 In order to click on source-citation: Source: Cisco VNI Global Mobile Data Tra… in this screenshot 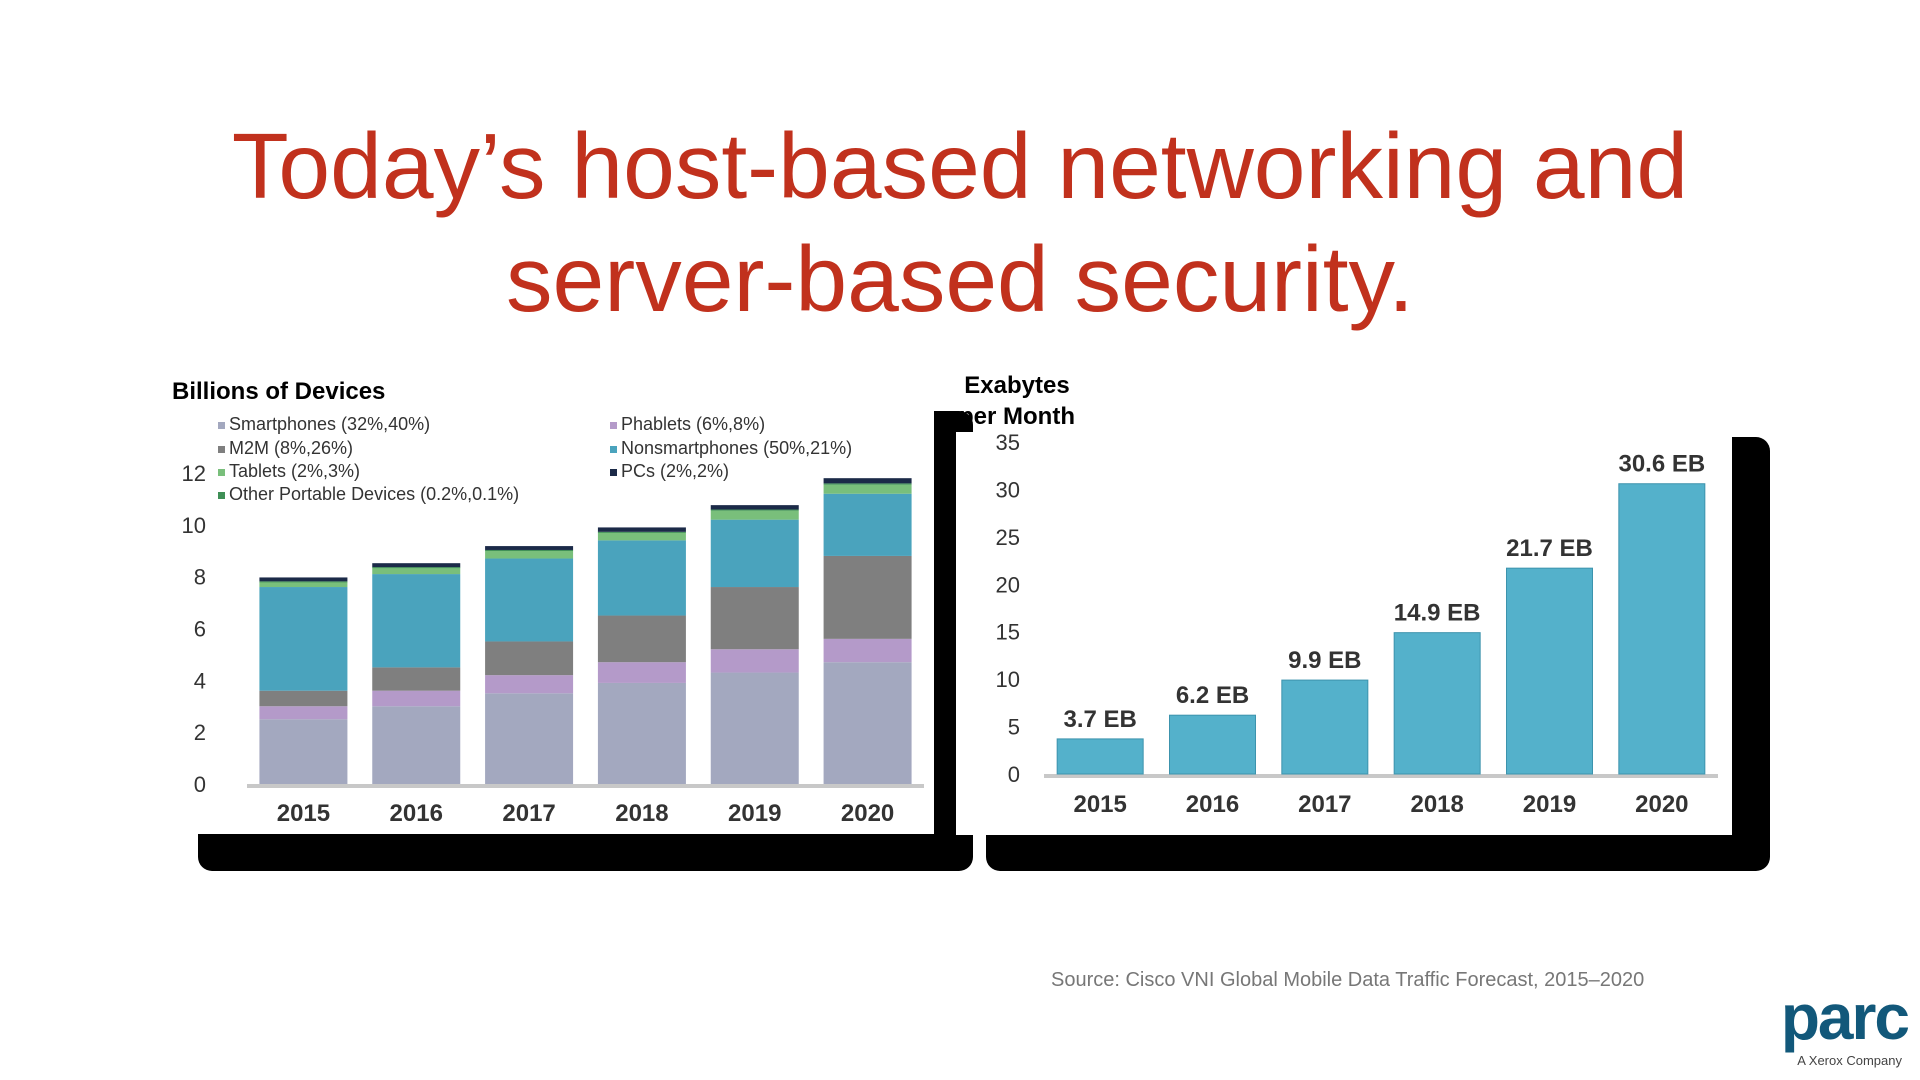, I will do `click(1348, 980)`.